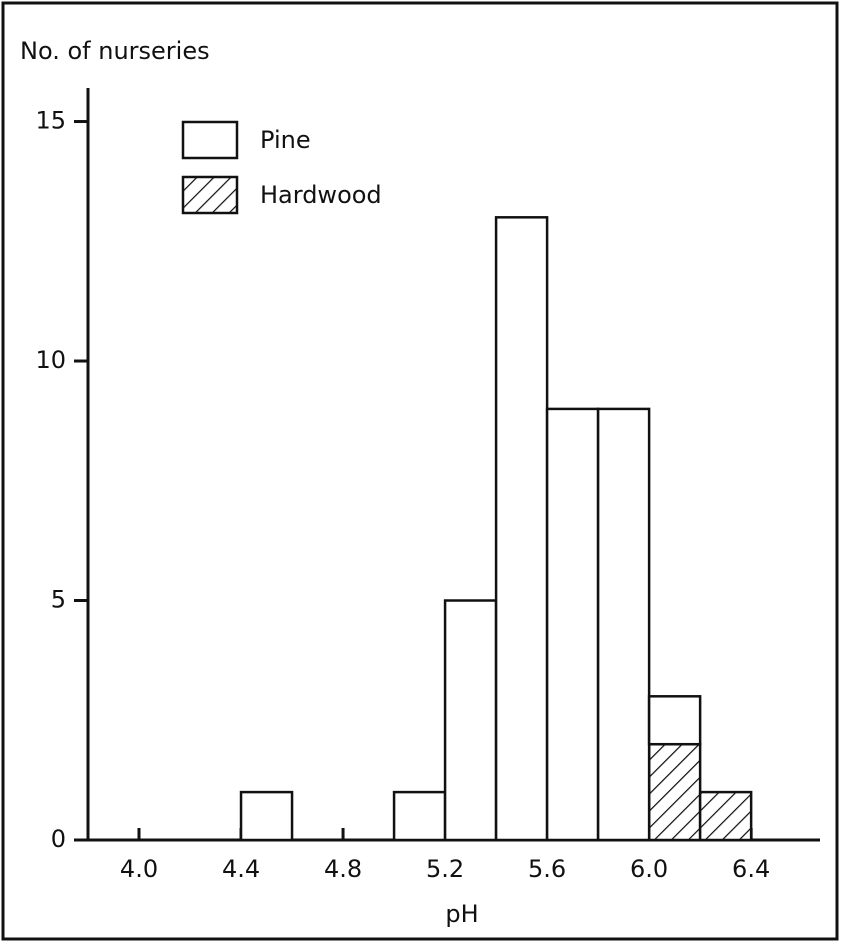 The image size is (843, 949). What do you see at coordinates (58, 600) in the screenshot?
I see `y-tick-label: 5` at bounding box center [58, 600].